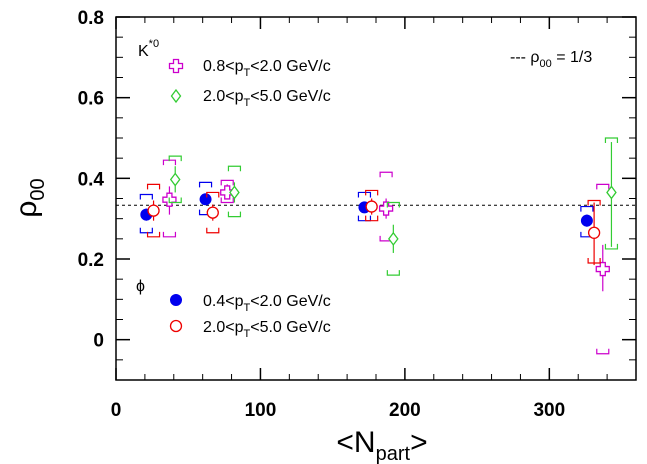  I want to click on legend-label-kstar-high: 2.0<pT<5.0 GeV/c, so click(267, 98).